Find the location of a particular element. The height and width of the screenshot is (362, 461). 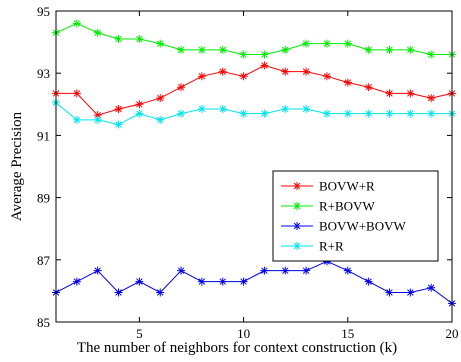

y-tick-label: 85 is located at coordinates (43, 322).